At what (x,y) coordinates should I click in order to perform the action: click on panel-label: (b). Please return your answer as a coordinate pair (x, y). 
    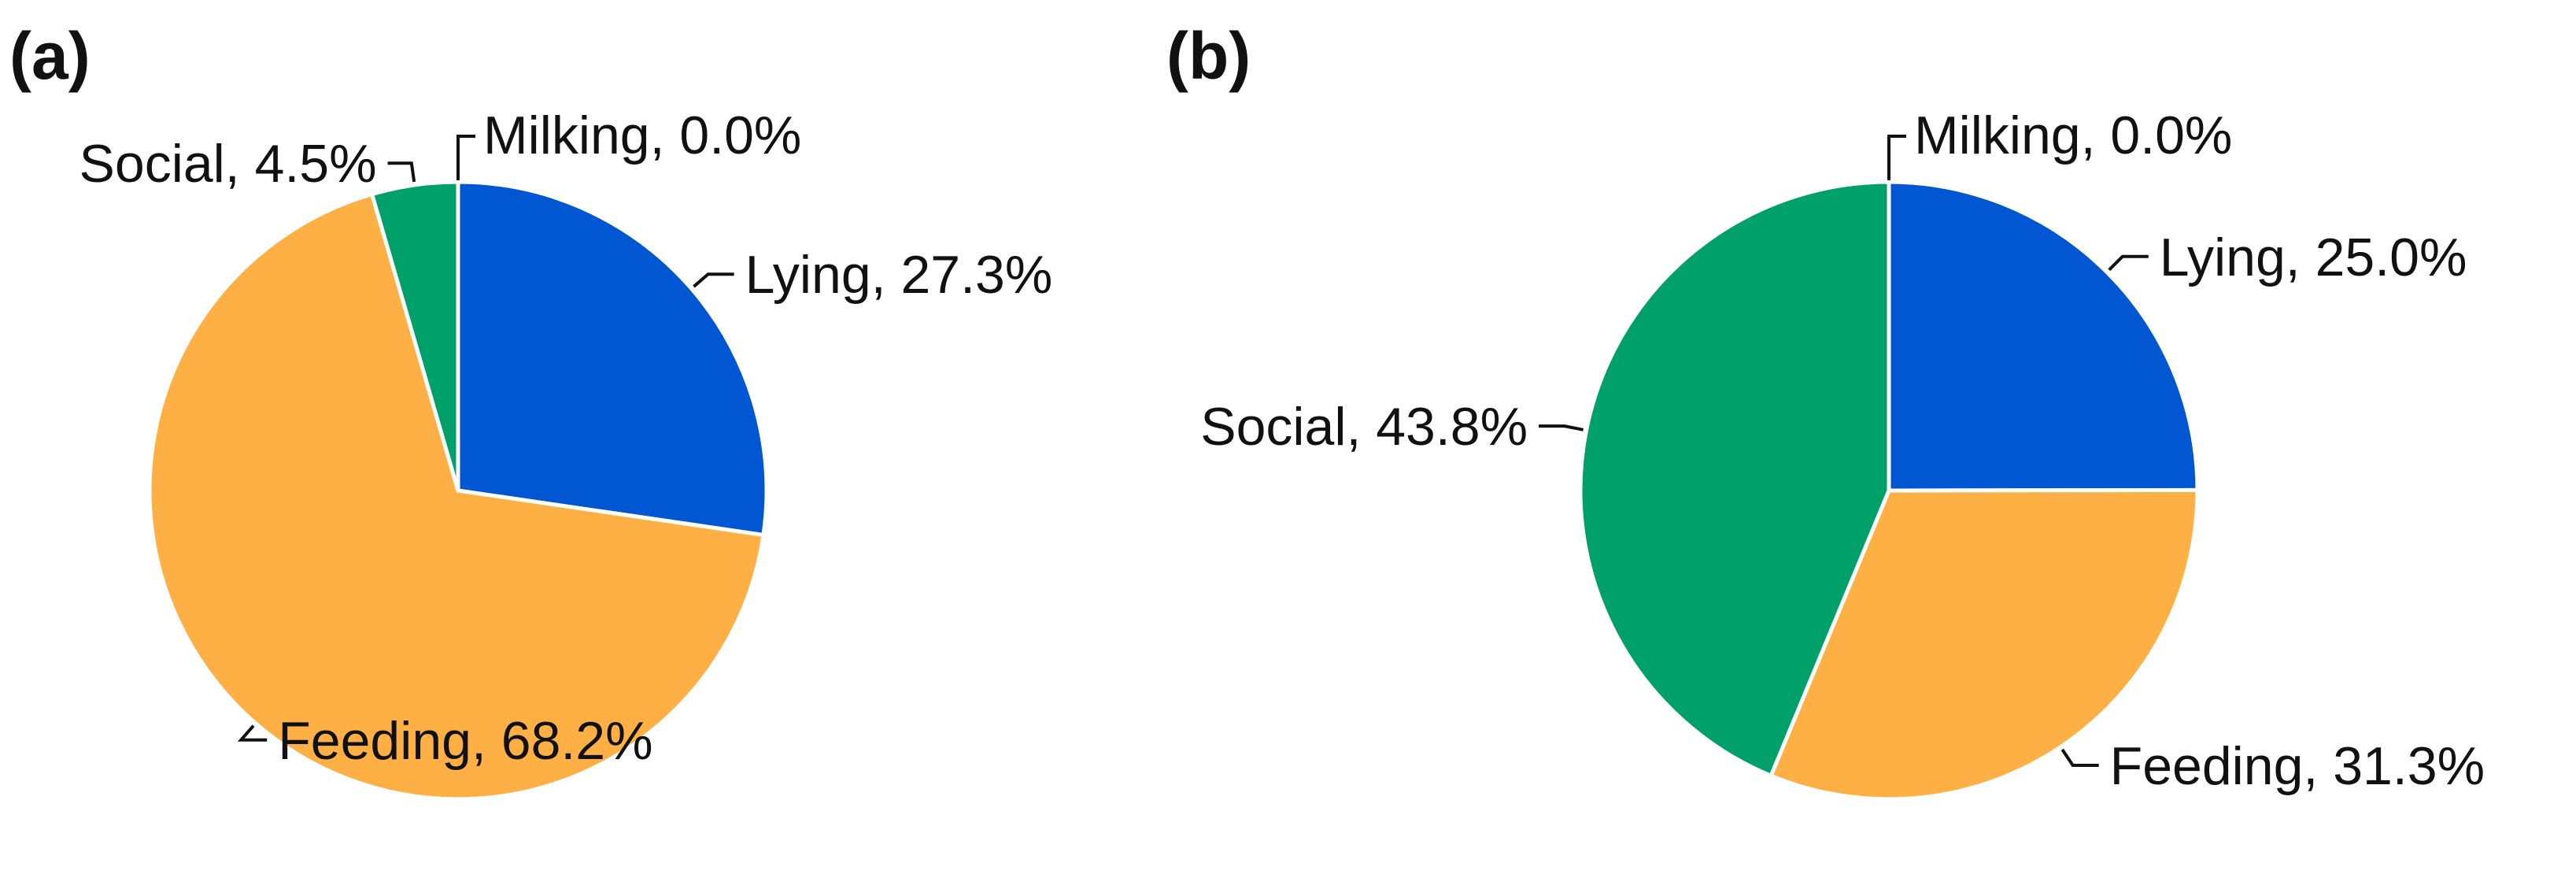
    Looking at the image, I should click on (1208, 56).